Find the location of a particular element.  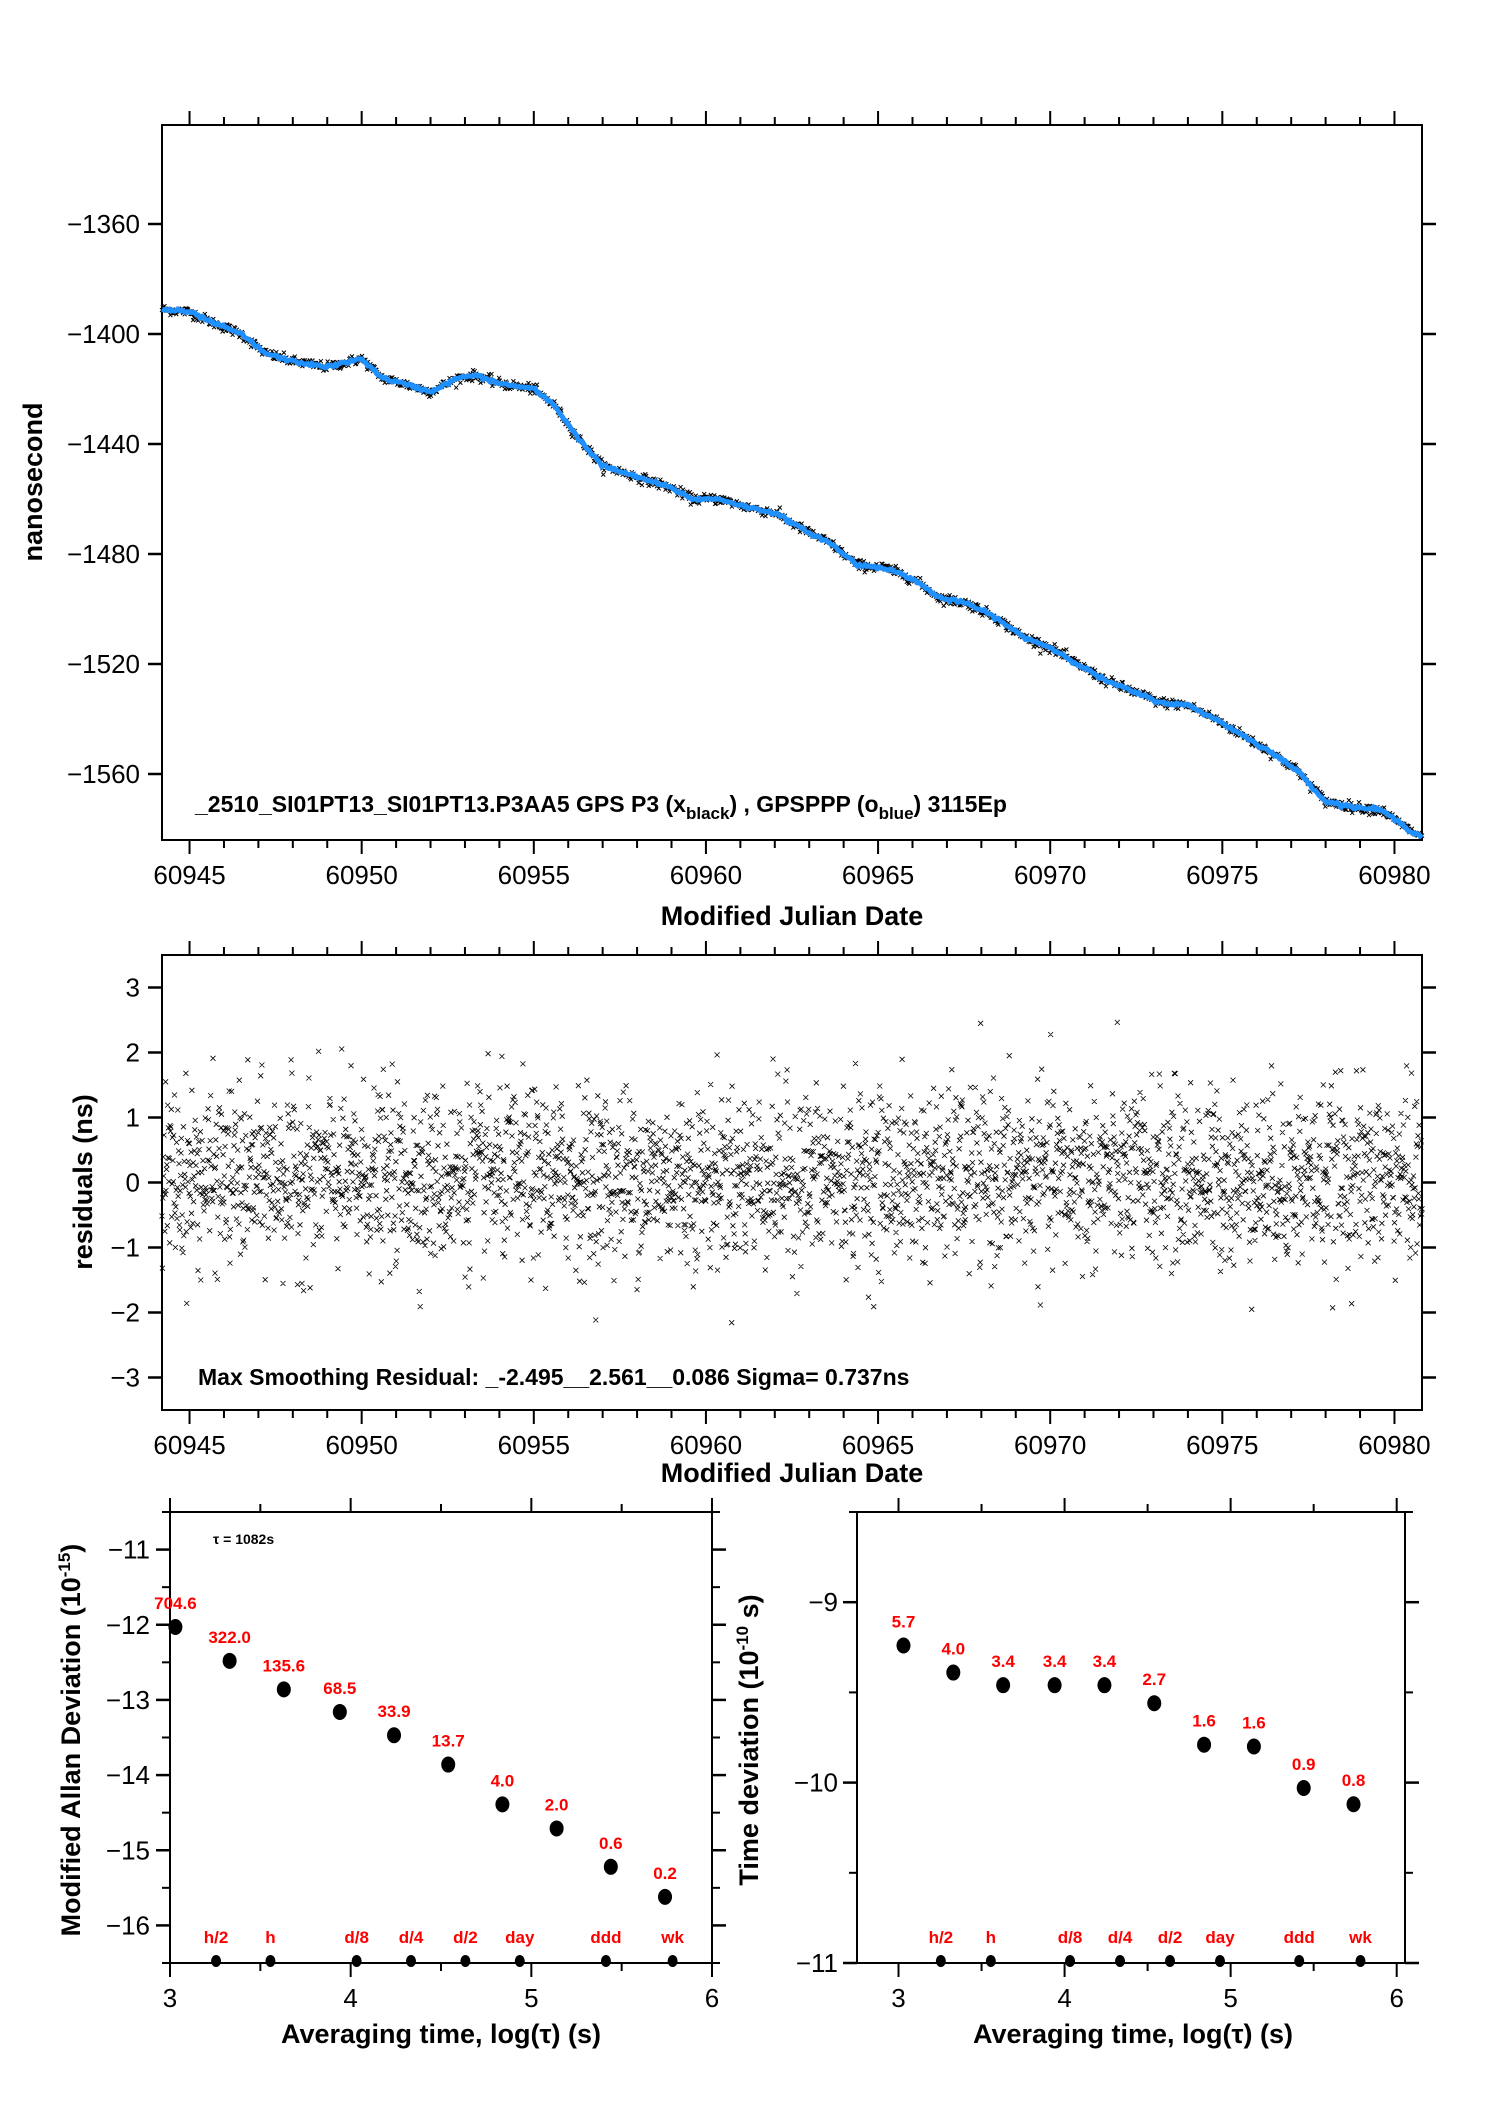

plot-frame is located at coordinates (1131, 1737).